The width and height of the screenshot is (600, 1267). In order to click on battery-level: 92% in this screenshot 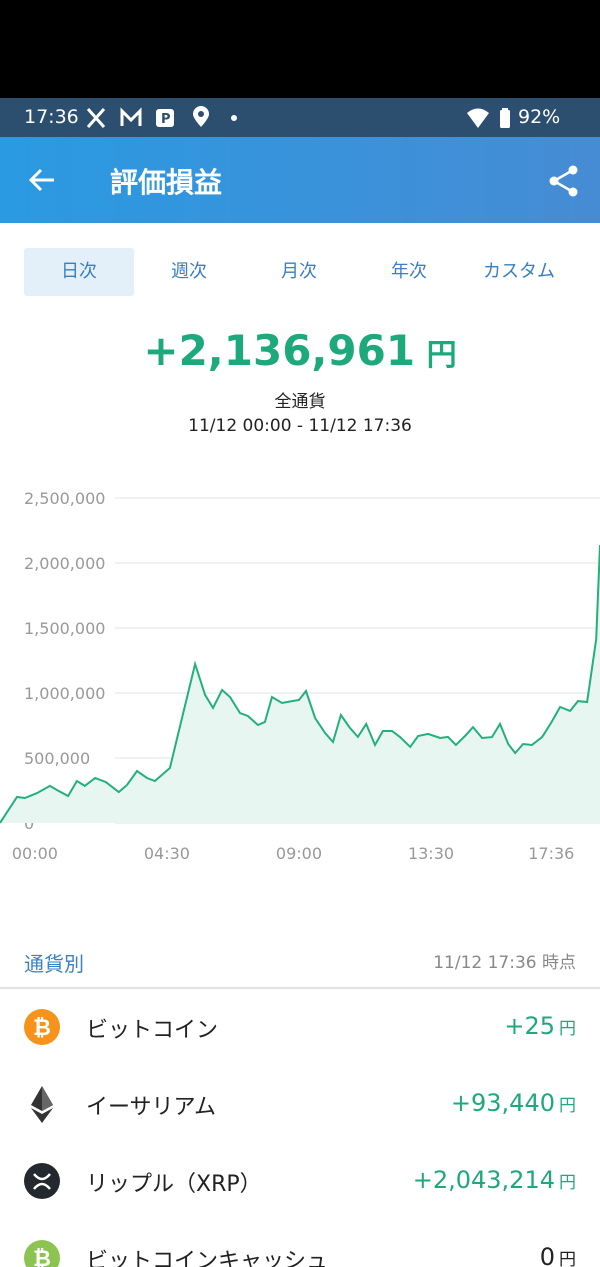, I will do `click(539, 117)`.